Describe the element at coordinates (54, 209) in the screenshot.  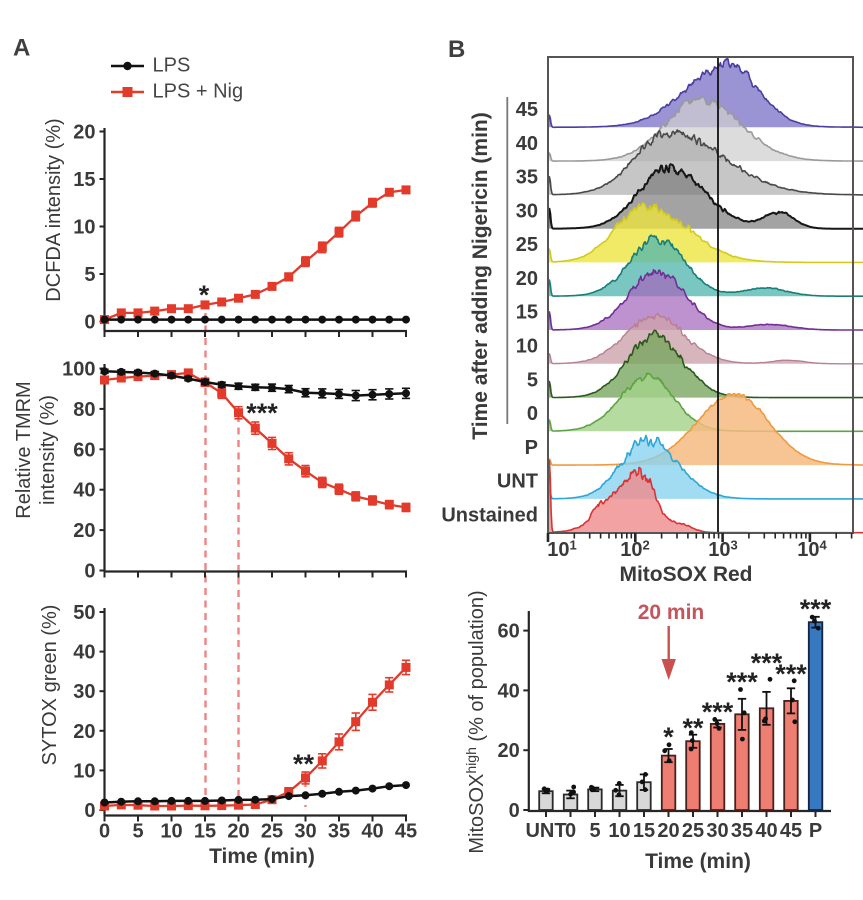
I see `svg-text: DCFDA intensity (%)` at that location.